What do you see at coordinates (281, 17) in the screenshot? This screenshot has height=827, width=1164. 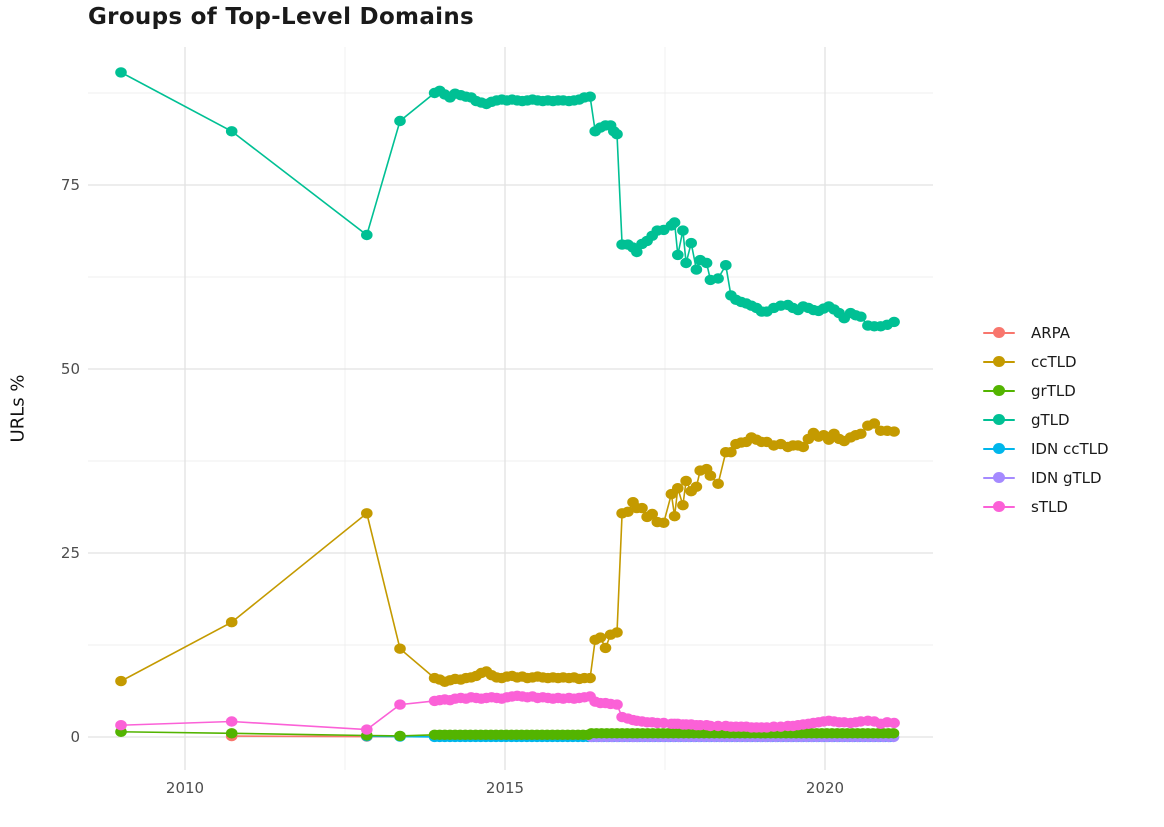 I see `chart-title: Groups of Top-Level Domains` at bounding box center [281, 17].